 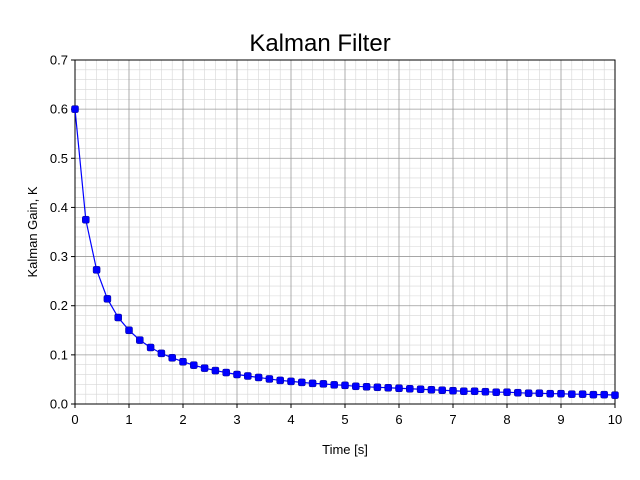 I want to click on y-tick-label: 0.1, so click(x=59, y=354).